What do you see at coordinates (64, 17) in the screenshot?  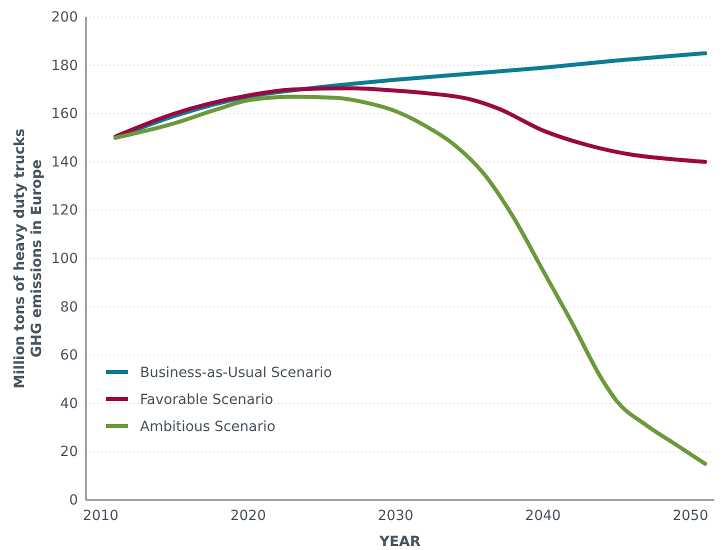 I see `y-tick-label: 200` at bounding box center [64, 17].